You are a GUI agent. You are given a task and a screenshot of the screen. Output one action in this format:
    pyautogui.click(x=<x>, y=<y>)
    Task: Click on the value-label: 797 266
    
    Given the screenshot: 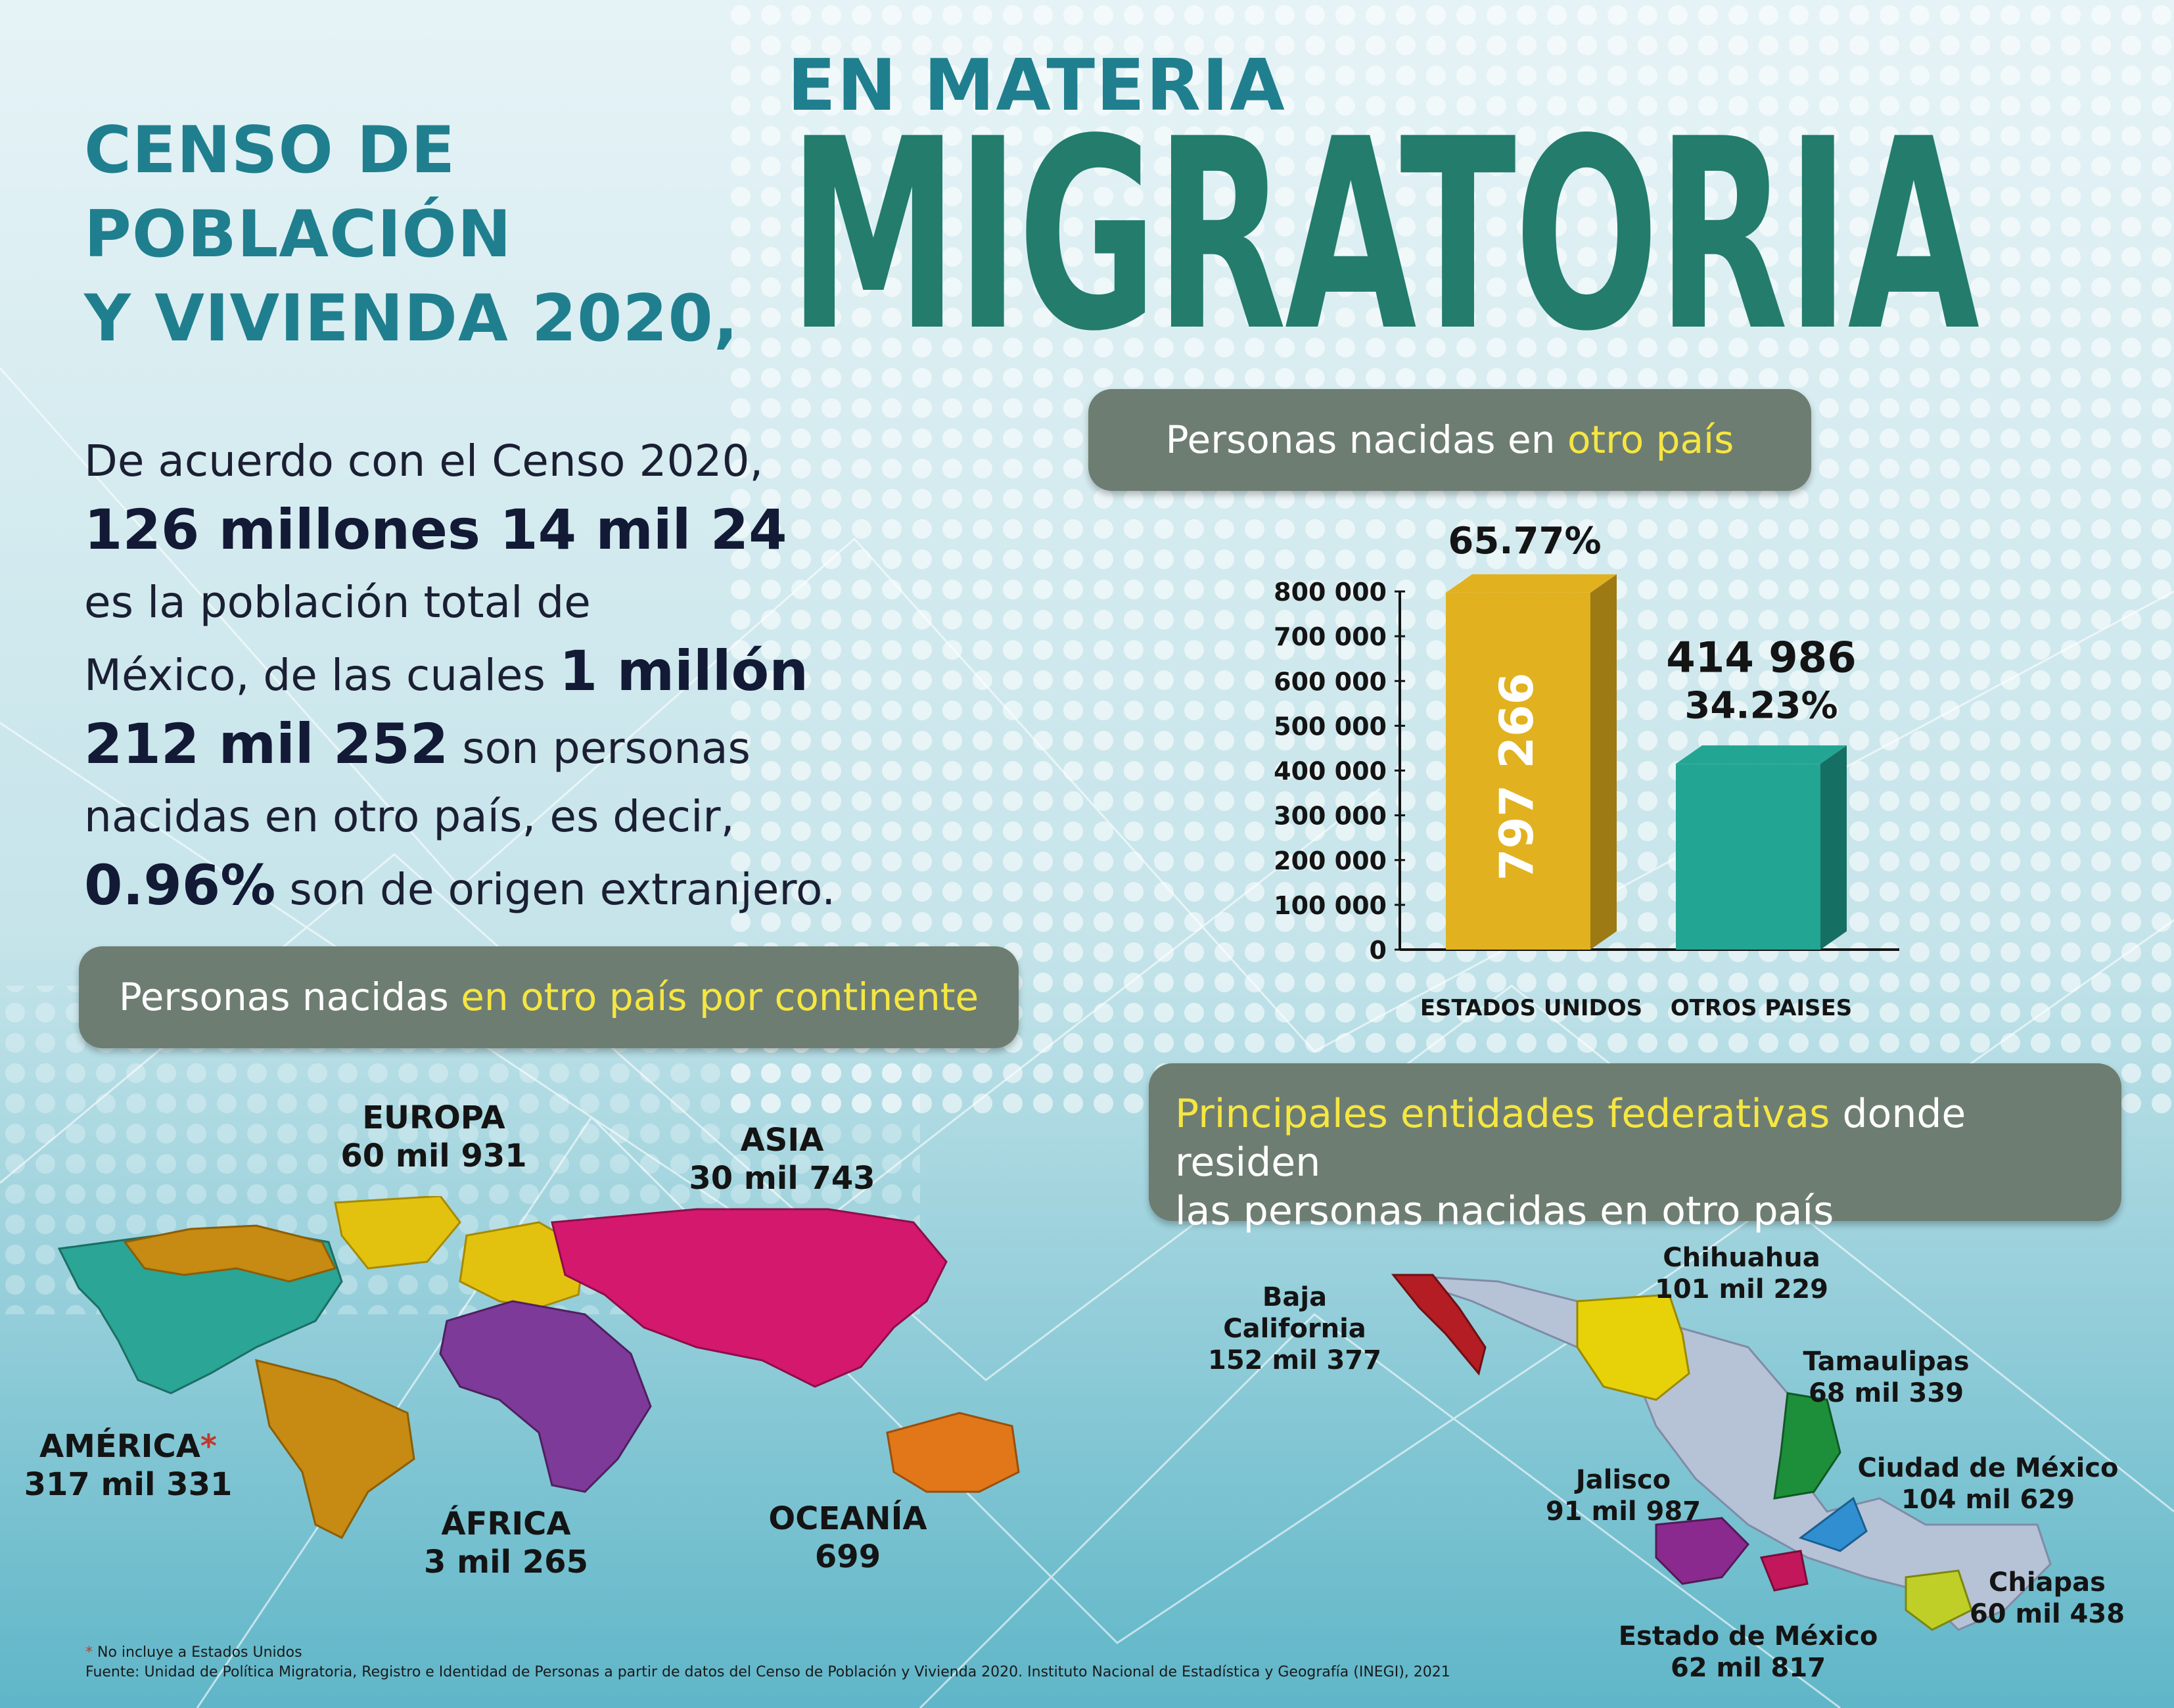 What is the action you would take?
    pyautogui.click(x=1517, y=777)
    